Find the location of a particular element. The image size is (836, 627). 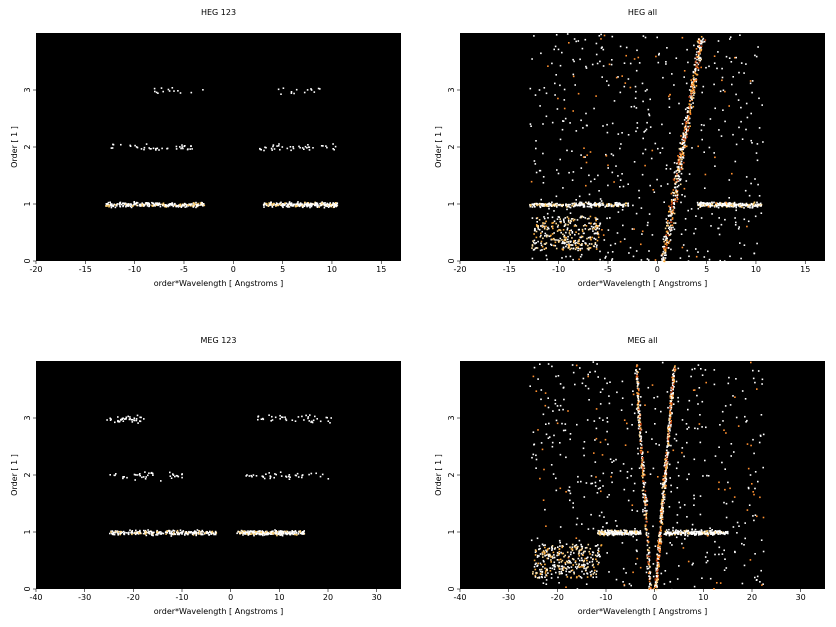

x-tick-label: -20 is located at coordinates (133, 597).